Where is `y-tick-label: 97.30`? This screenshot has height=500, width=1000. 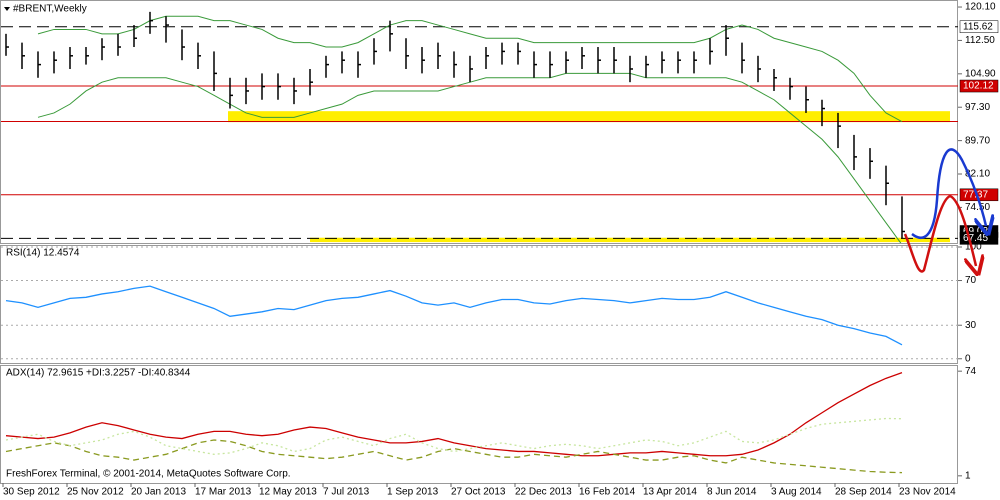
y-tick-label: 97.30 is located at coordinates (977, 107).